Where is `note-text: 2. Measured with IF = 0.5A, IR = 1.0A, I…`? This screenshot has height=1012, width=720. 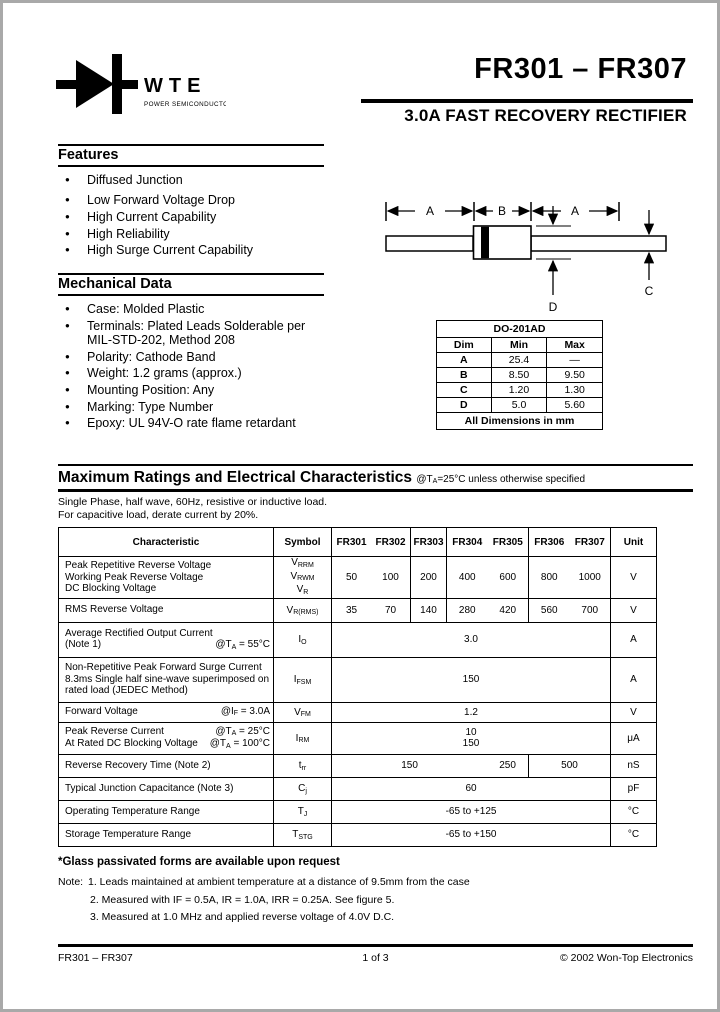 note-text: 2. Measured with IF = 0.5A, IR = 1.0A, I… is located at coordinates (242, 899).